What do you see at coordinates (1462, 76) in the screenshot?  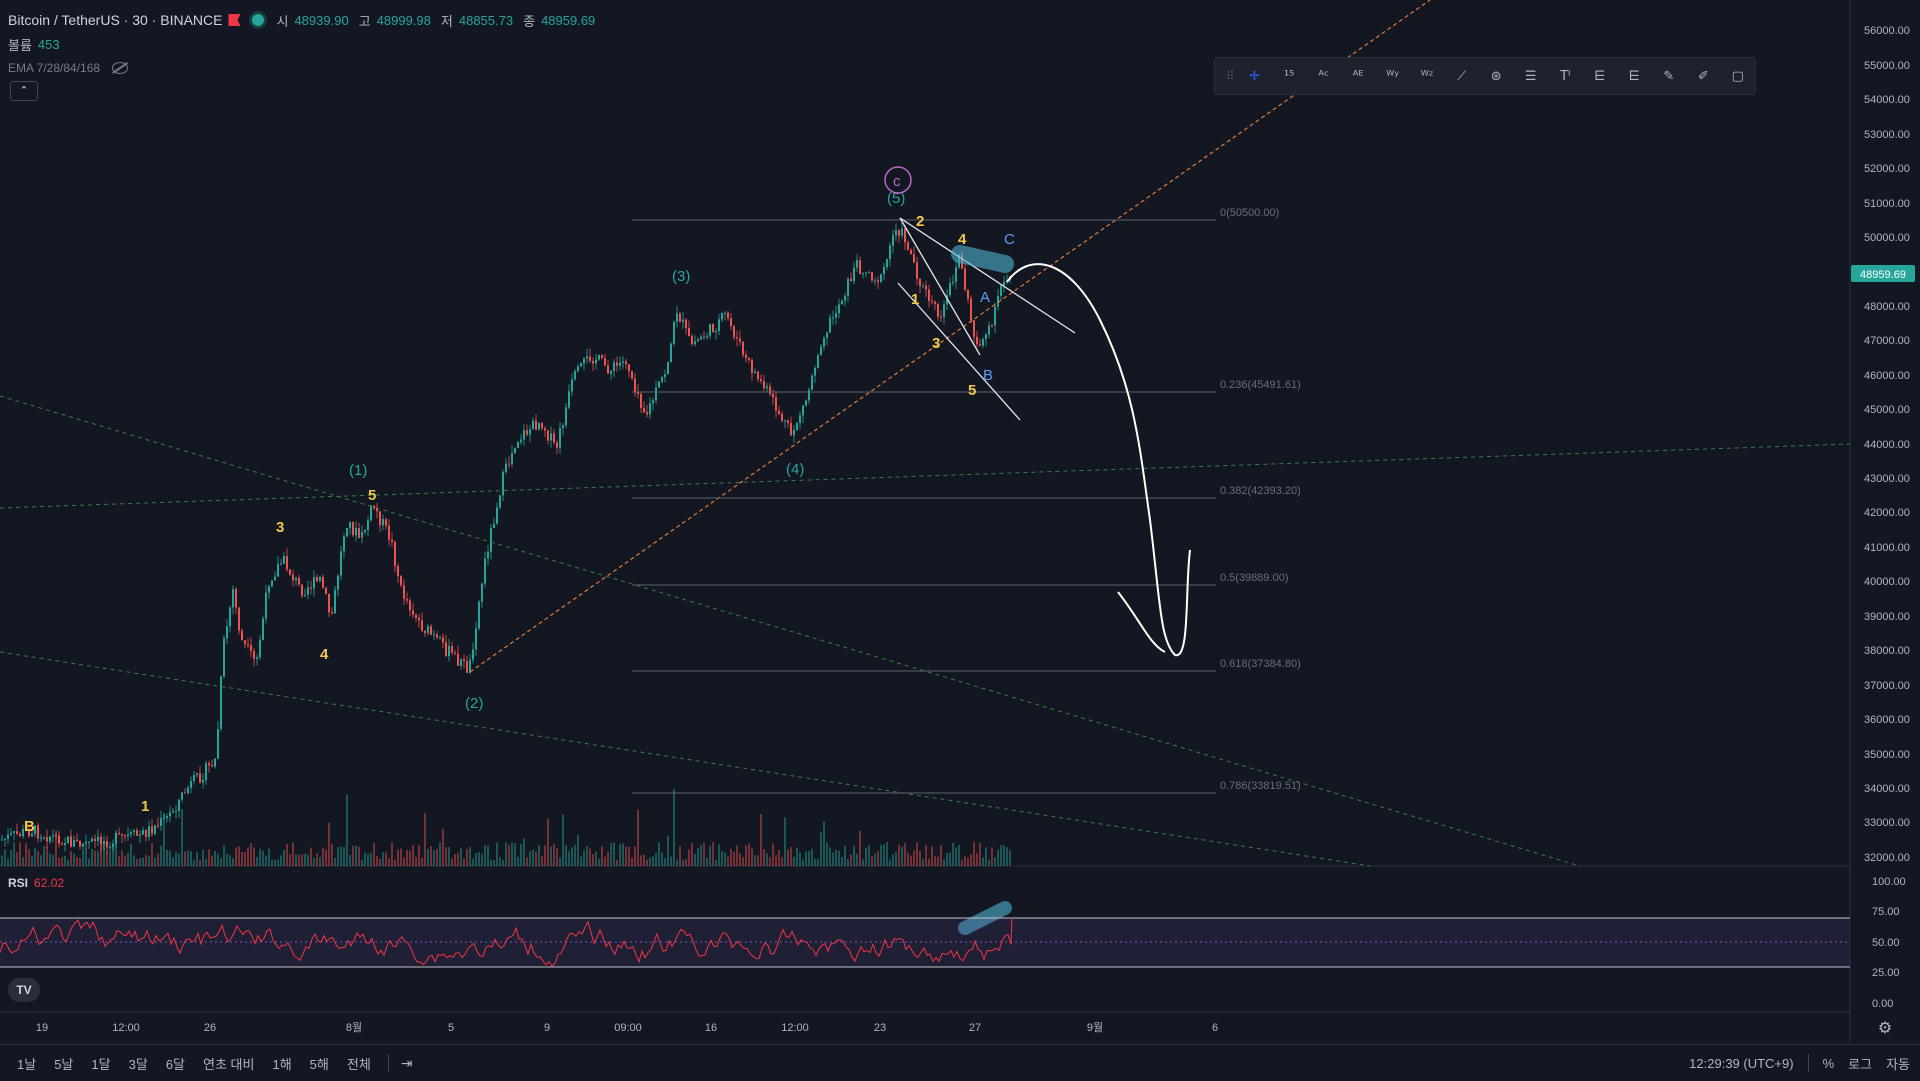 I see `trend-line-icon: ⟋` at bounding box center [1462, 76].